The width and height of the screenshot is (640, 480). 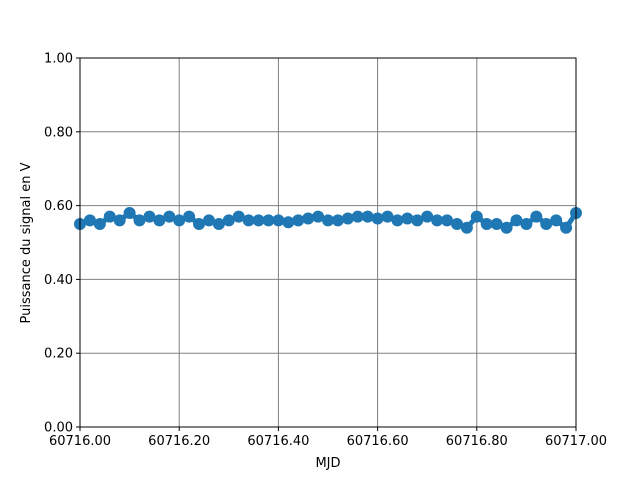 What do you see at coordinates (179, 441) in the screenshot?
I see `x-tick-label: 60716.20` at bounding box center [179, 441].